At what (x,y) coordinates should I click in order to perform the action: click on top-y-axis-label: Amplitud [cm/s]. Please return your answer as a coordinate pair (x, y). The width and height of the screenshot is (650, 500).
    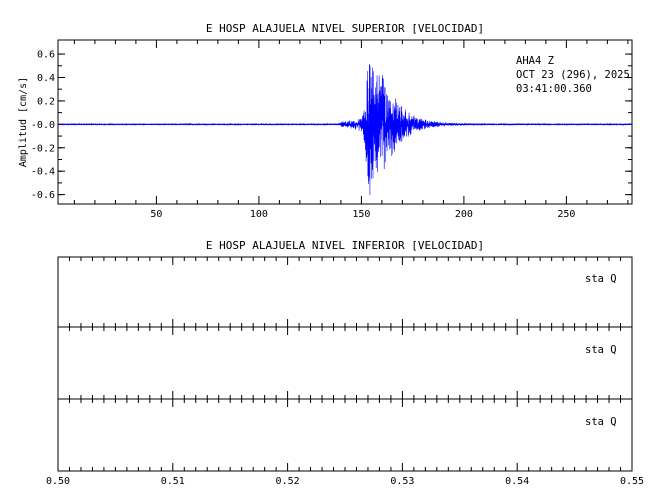
    Looking at the image, I should click on (23, 122).